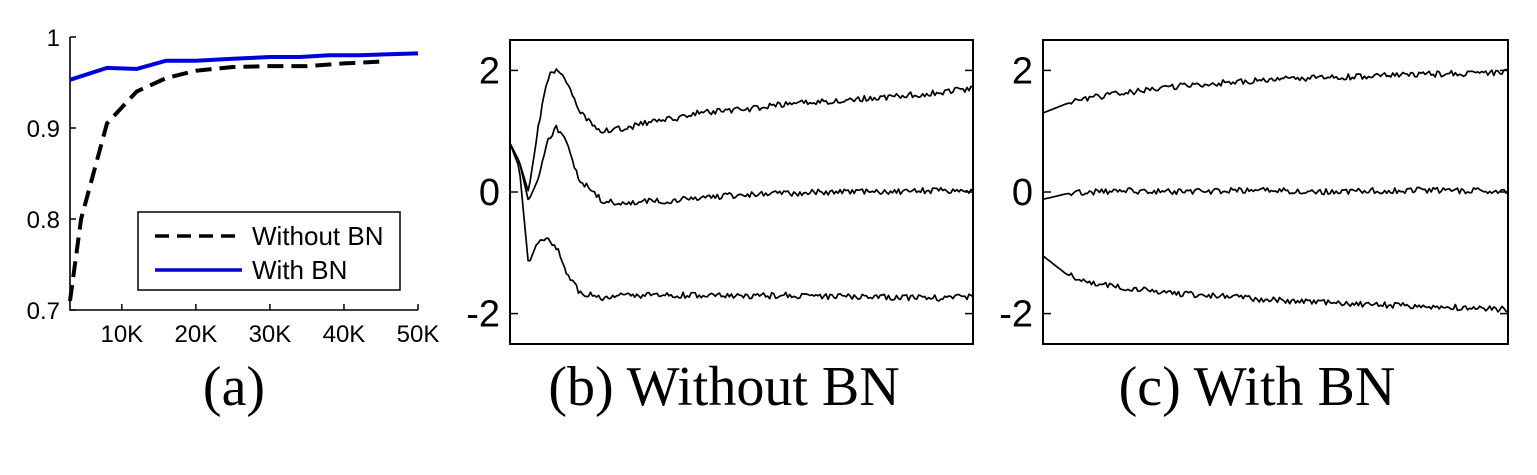 This screenshot has height=475, width=1537. What do you see at coordinates (244, 66) in the screenshot?
I see `series-line-with-bn` at bounding box center [244, 66].